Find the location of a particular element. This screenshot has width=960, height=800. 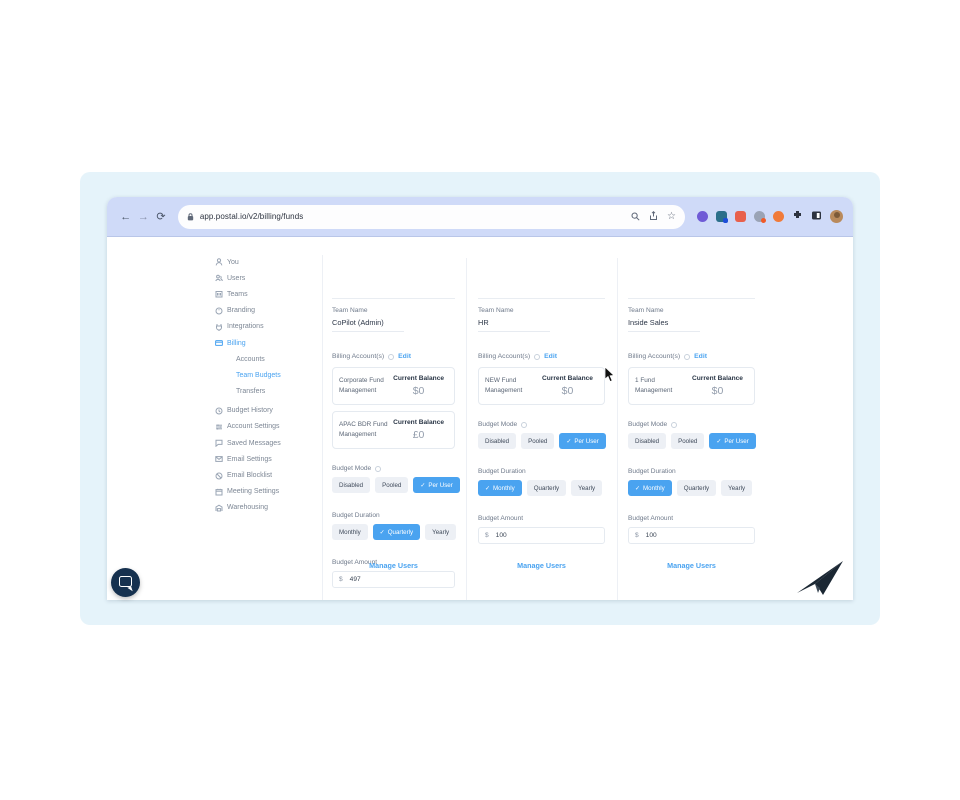

address-bar: app.postal.io/v2/billing/funds ☆ is located at coordinates (431, 216).